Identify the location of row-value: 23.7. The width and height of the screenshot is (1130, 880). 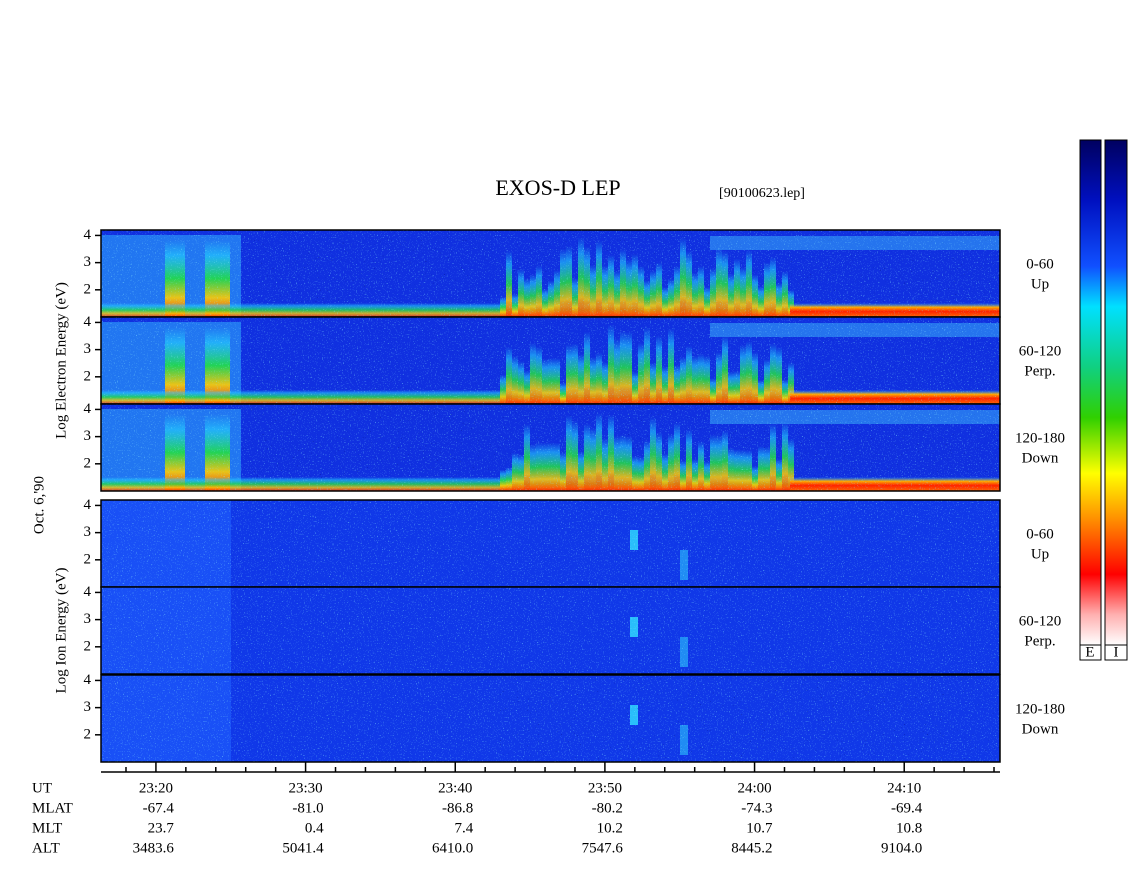
(161, 828).